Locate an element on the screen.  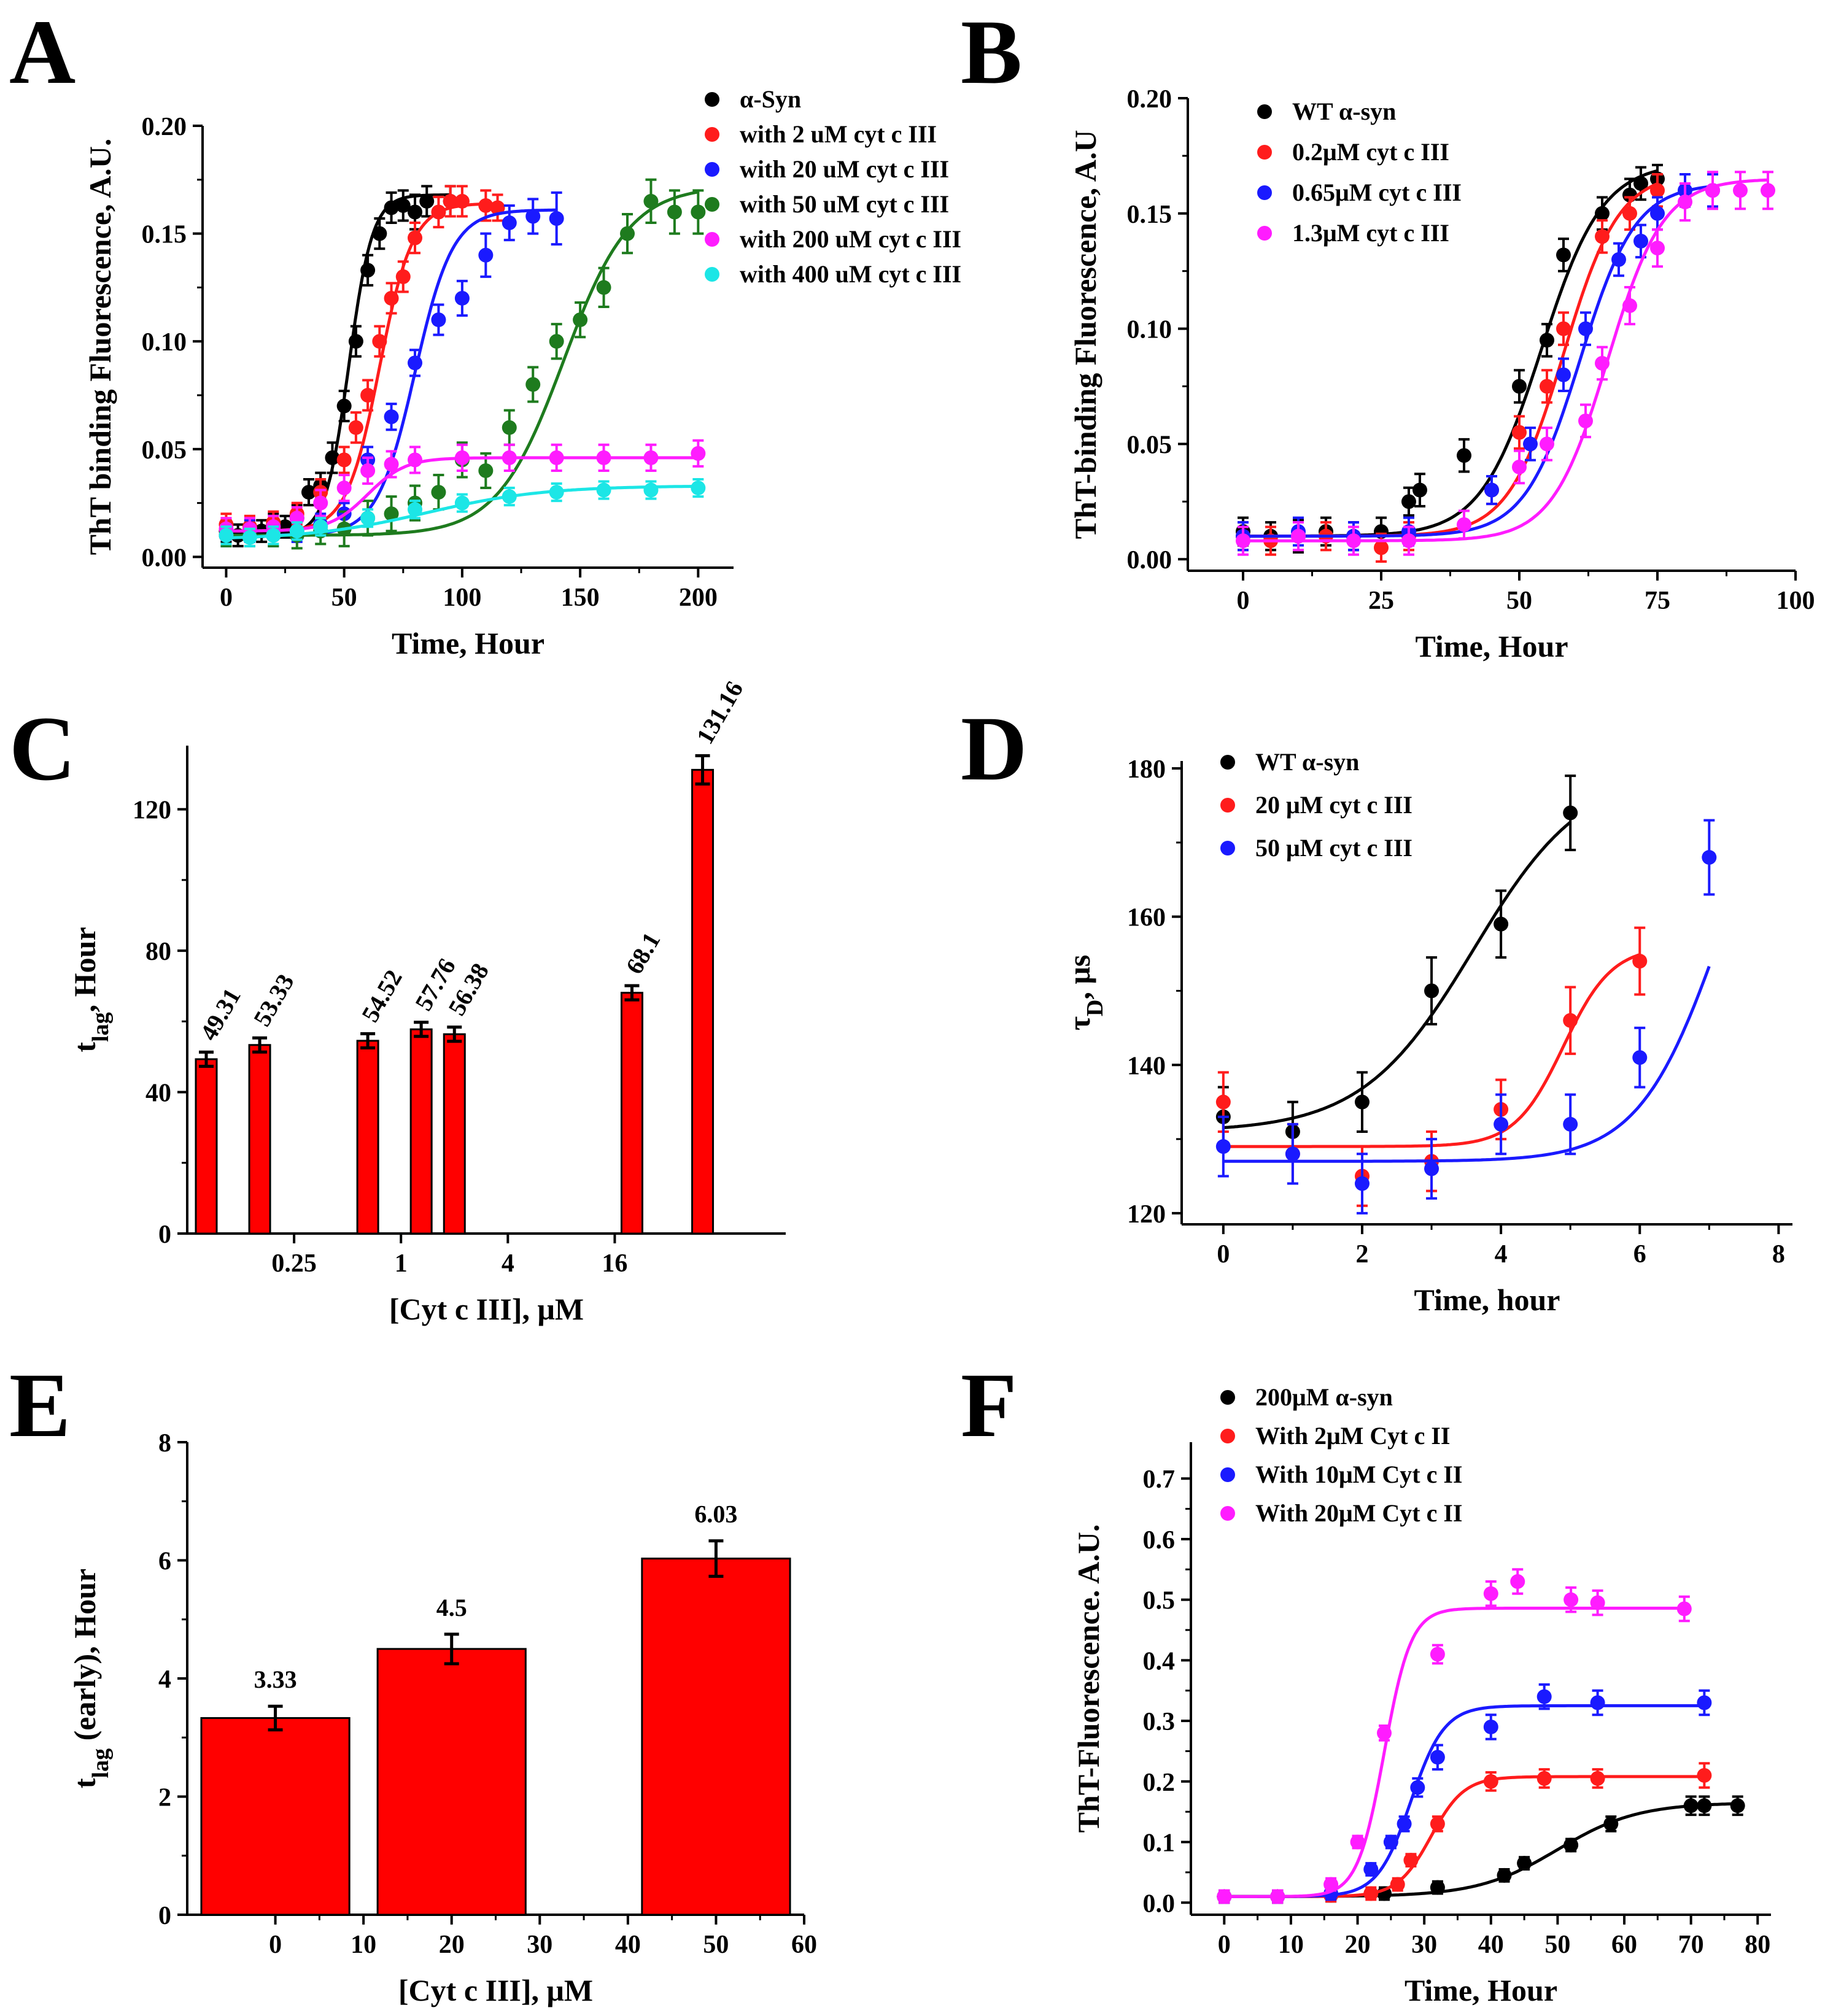
y-tick-label: 0.7 is located at coordinates (1159, 1480).